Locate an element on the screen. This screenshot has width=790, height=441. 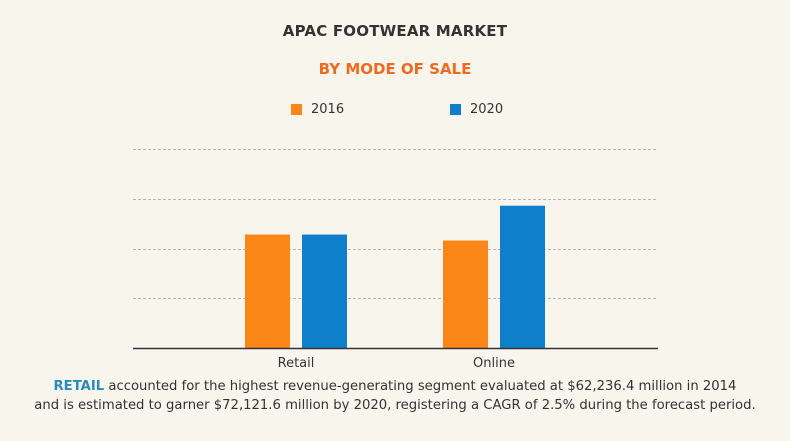
x-tick-label: Online is located at coordinates (494, 363).